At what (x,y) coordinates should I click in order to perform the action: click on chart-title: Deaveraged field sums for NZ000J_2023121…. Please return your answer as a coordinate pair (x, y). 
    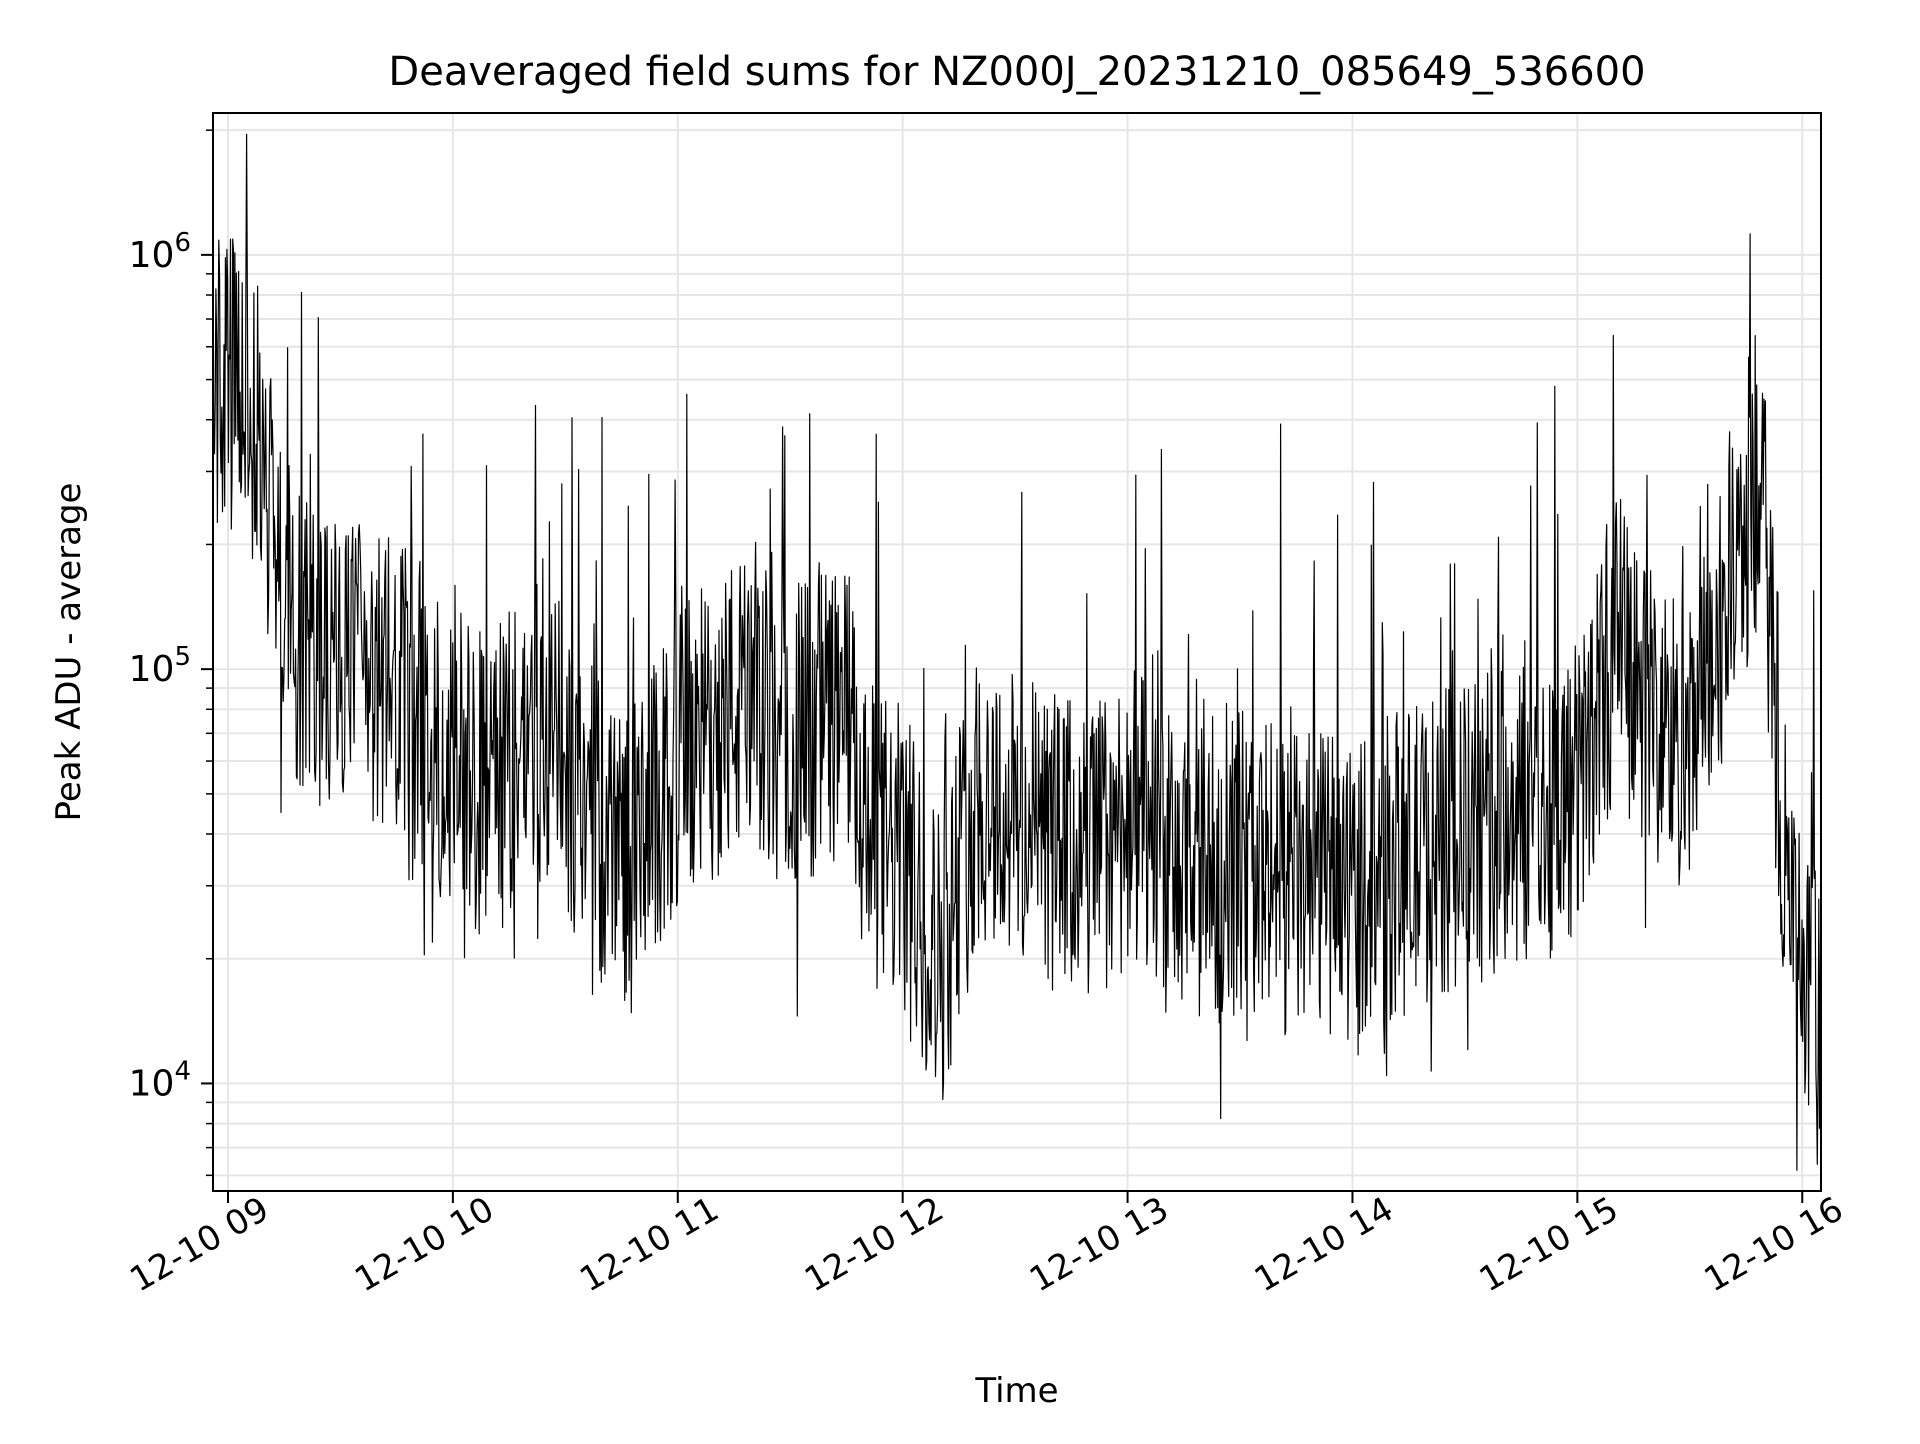
    Looking at the image, I should click on (1016, 72).